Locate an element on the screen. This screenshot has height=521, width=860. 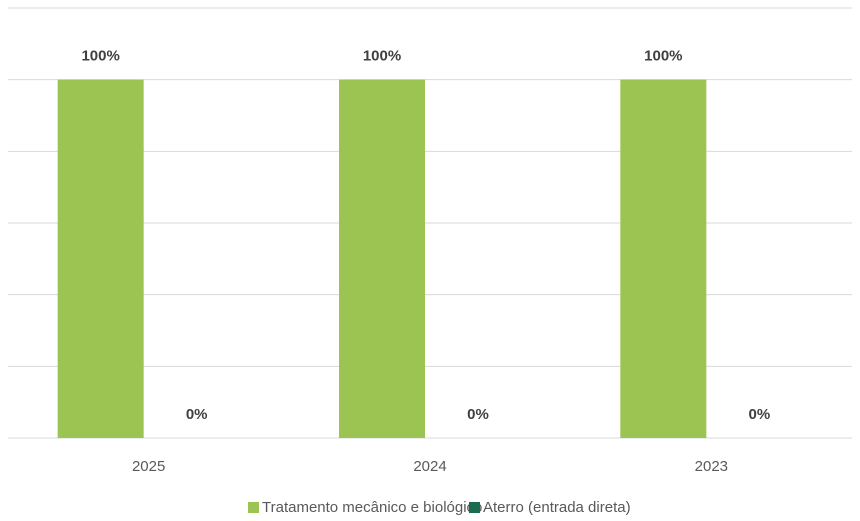
x-tick-label: 2023 is located at coordinates (711, 466).